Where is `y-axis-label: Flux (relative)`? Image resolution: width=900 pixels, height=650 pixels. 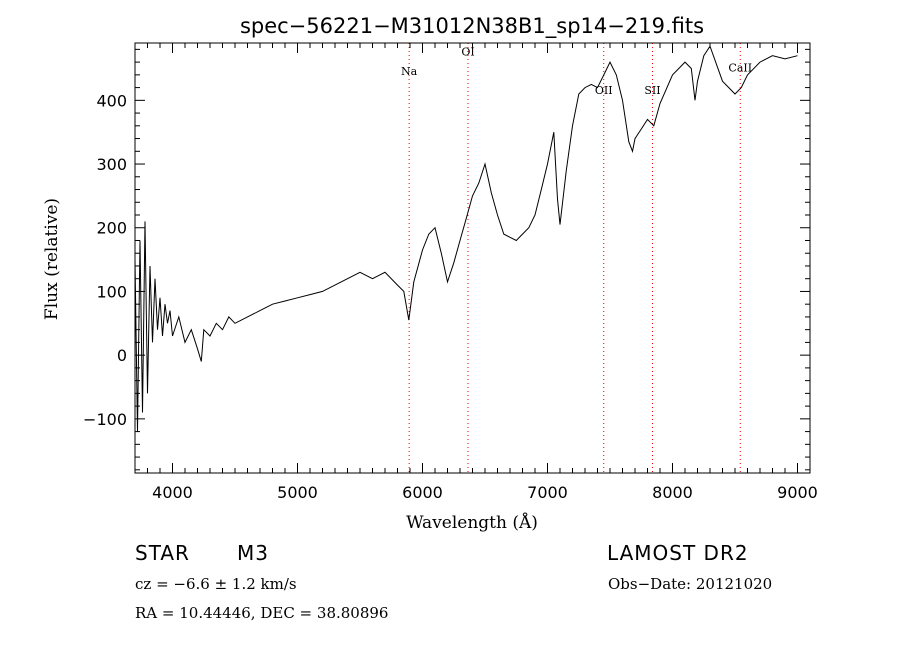
y-axis-label: Flux (relative) is located at coordinates (52, 259).